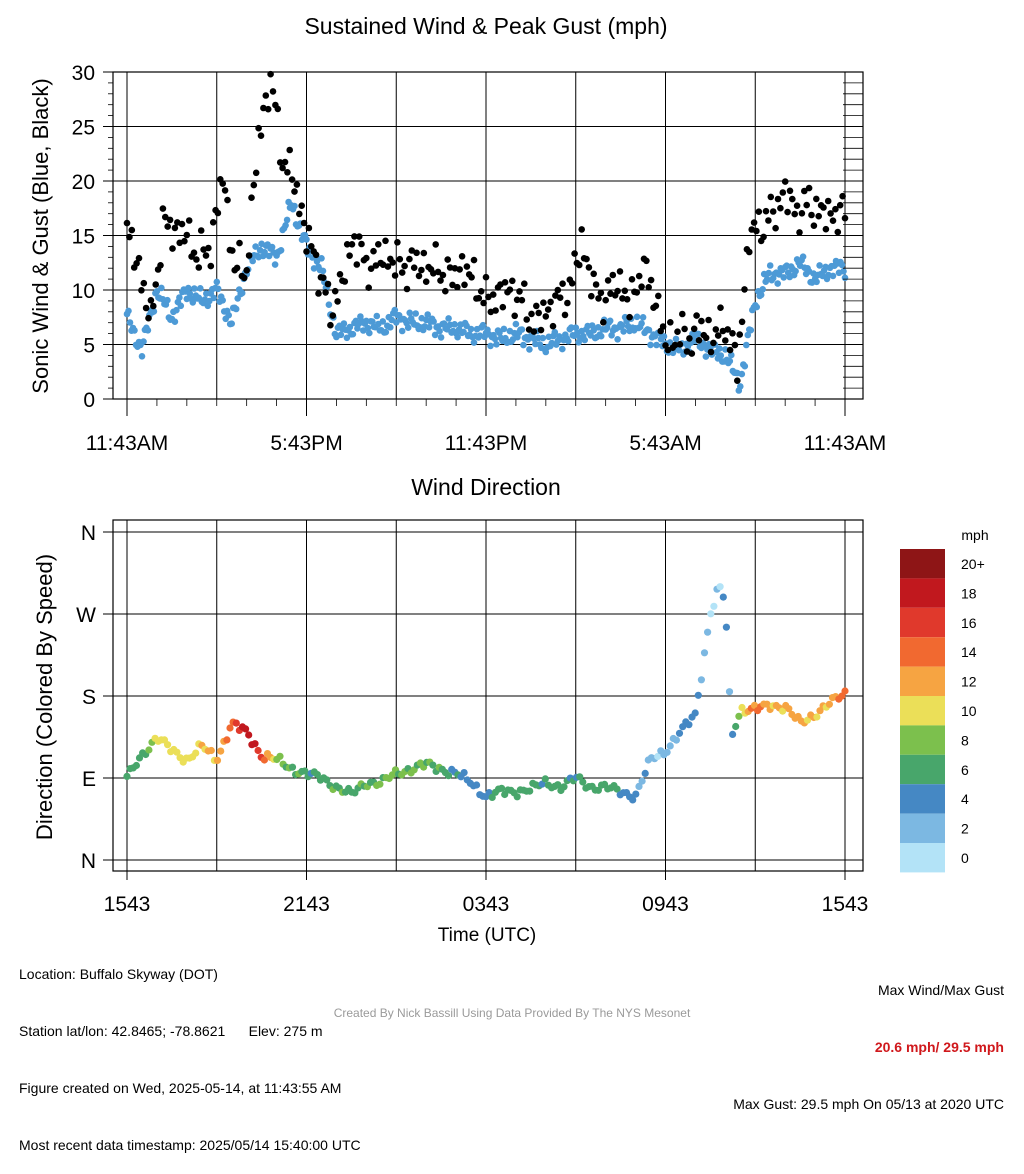 The image size is (1024, 1174). What do you see at coordinates (306, 904) in the screenshot?
I see `x-tick-label: 2143` at bounding box center [306, 904].